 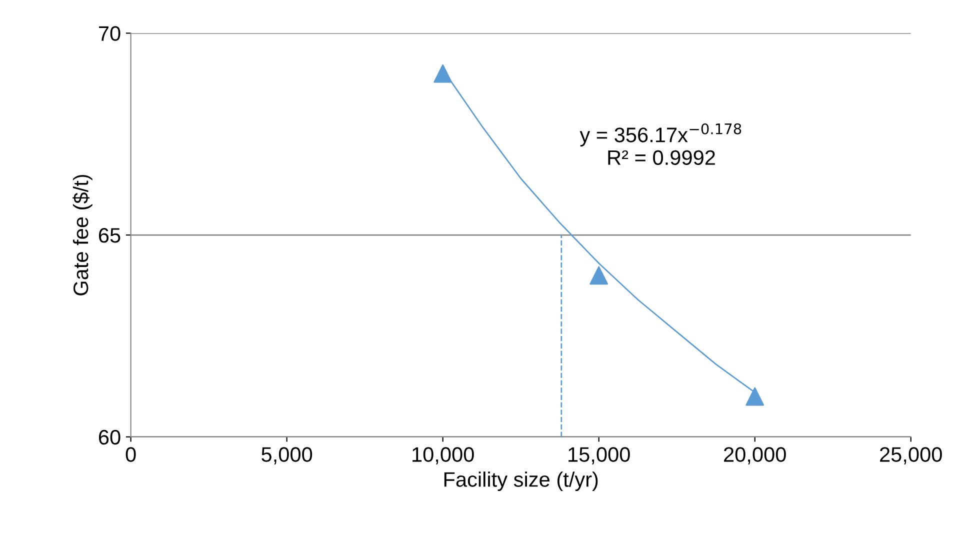 What do you see at coordinates (109, 437) in the screenshot?
I see `y-tick-label: 60` at bounding box center [109, 437].